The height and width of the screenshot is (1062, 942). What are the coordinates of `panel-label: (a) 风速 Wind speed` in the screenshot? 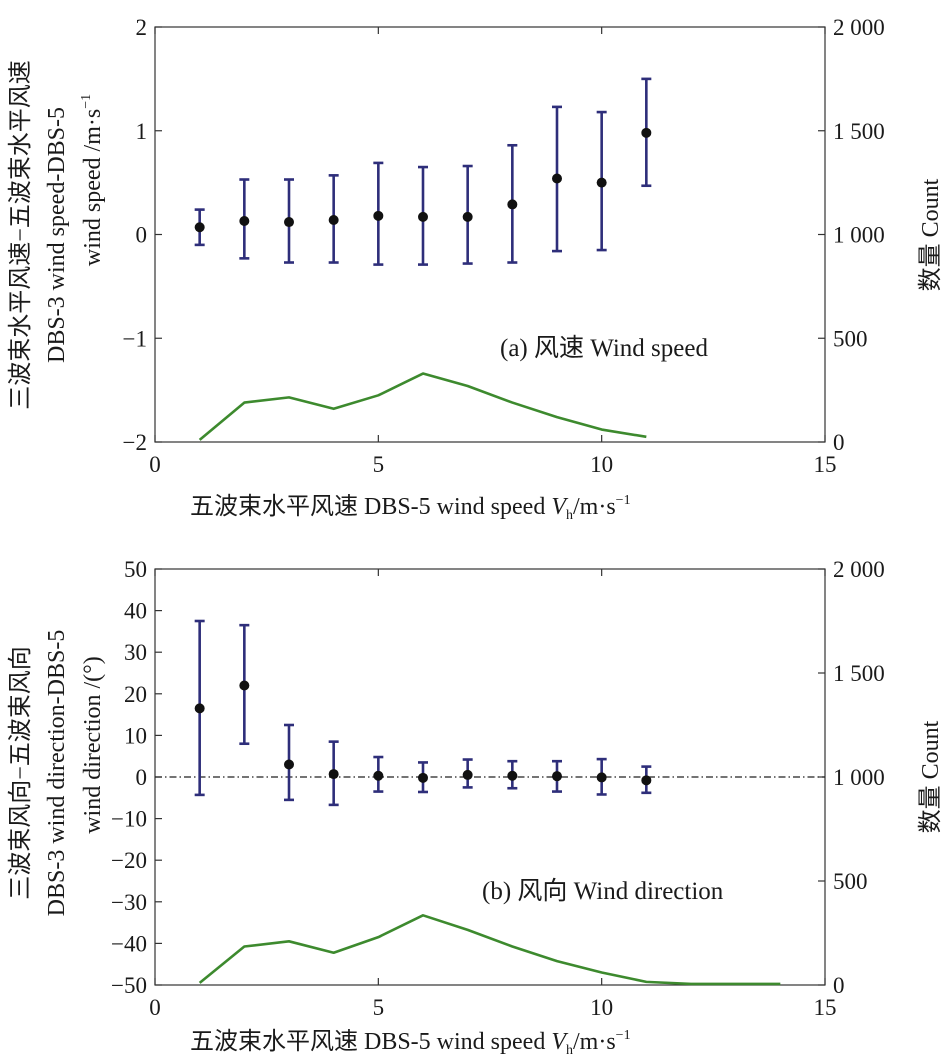 It's located at (604, 348).